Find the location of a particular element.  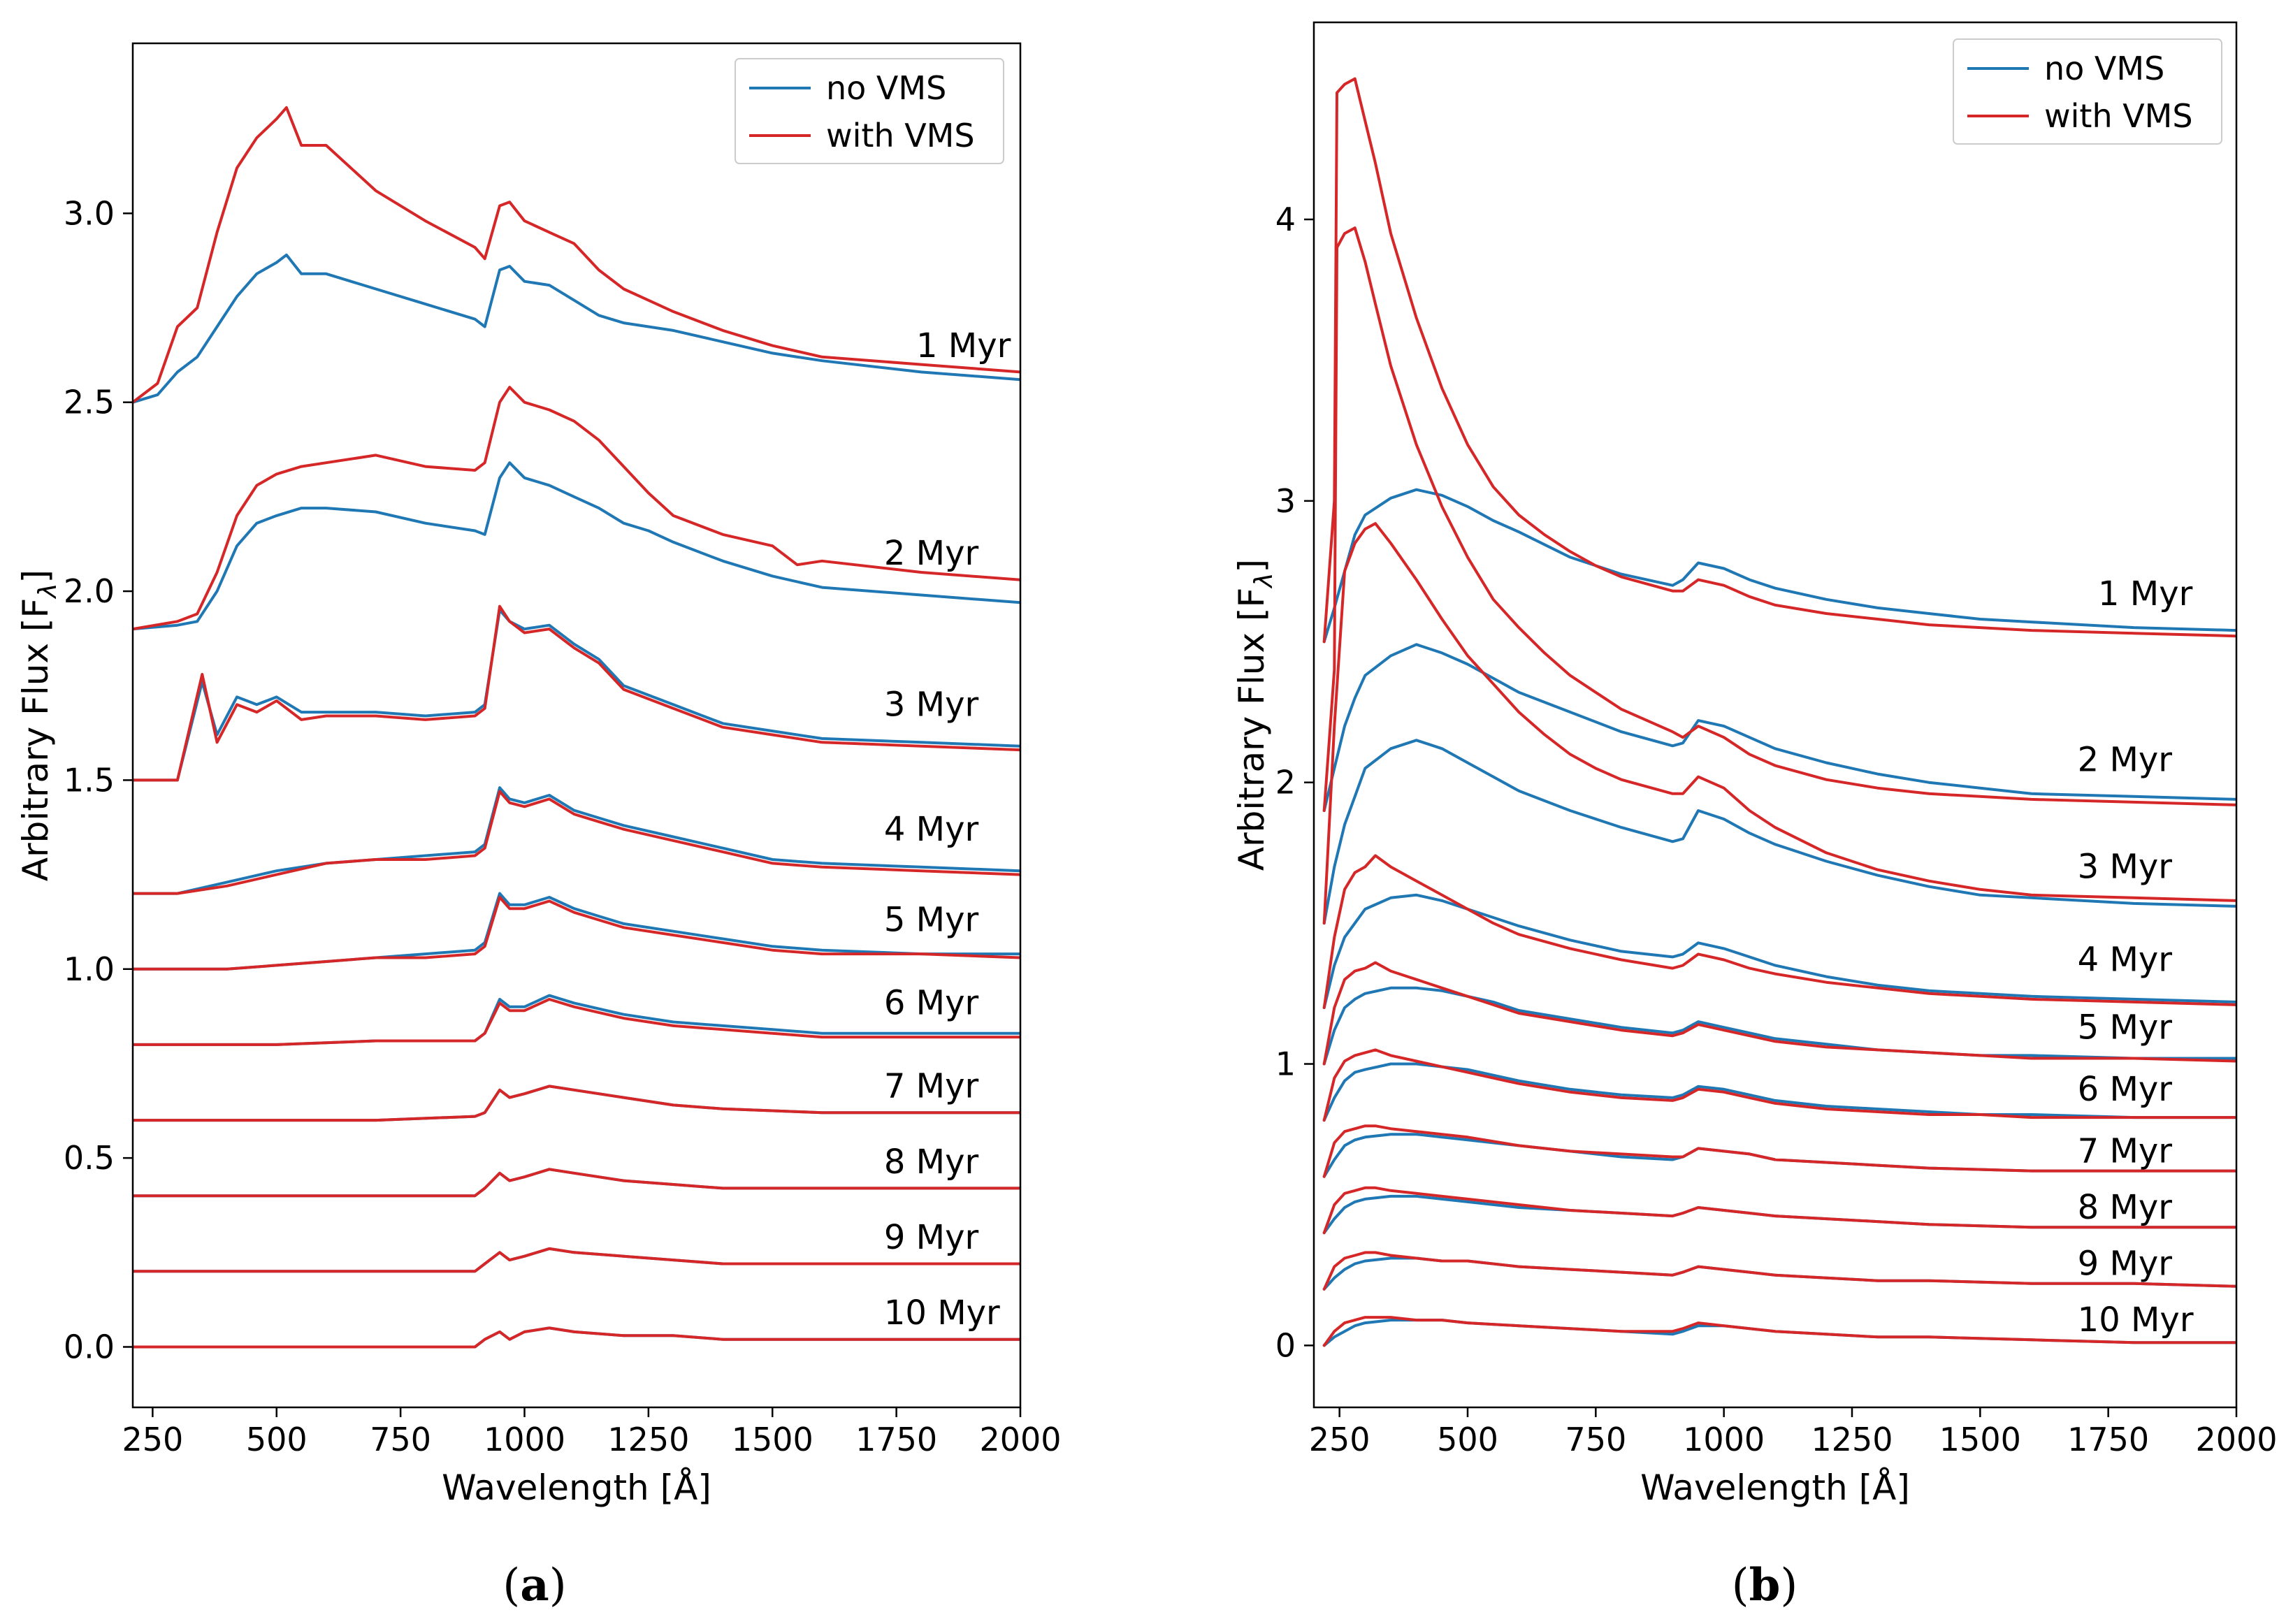

series-line-3-myr-no-vms is located at coordinates (1779, 832).